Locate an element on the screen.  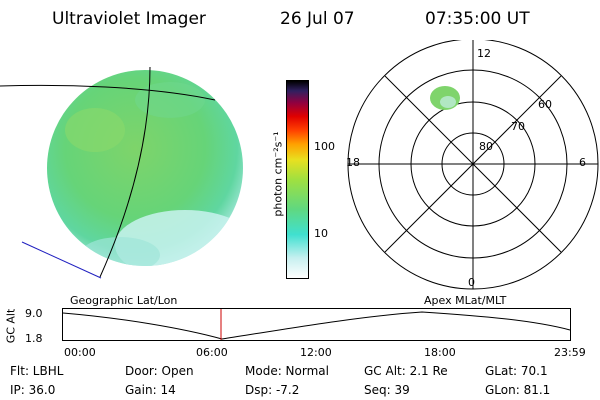
status-dsp: Dsp: -7.2 is located at coordinates (272, 390).